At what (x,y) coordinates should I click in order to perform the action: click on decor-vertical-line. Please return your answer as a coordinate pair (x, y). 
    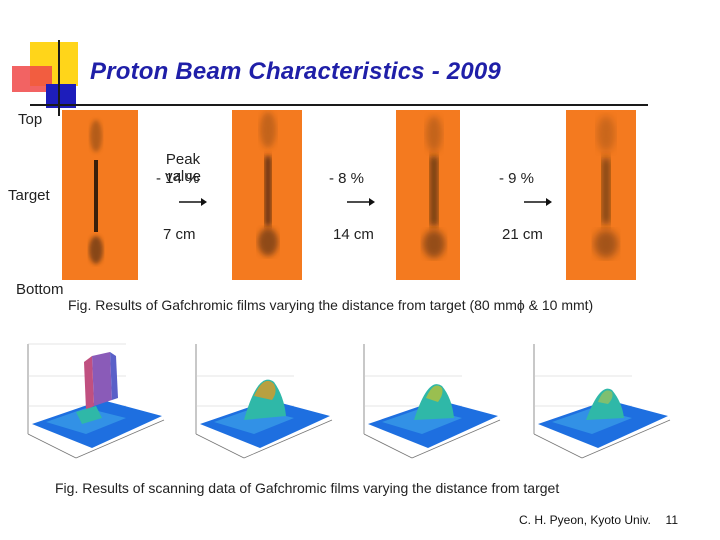
    Looking at the image, I should click on (59, 78).